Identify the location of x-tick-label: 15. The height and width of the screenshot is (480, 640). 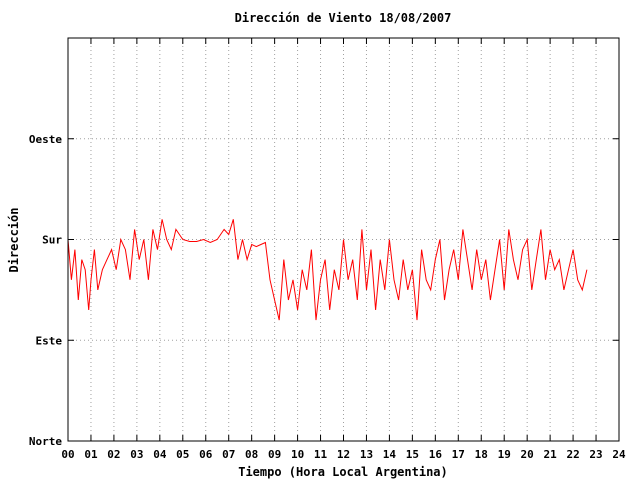
(412, 454).